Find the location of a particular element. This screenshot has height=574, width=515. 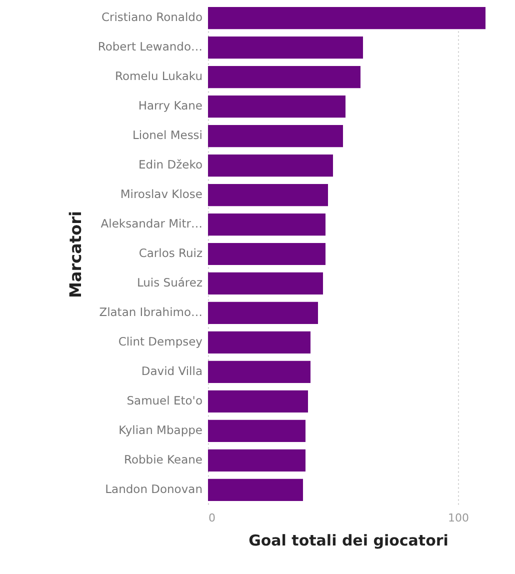

y-tick-label: Luis Suárez is located at coordinates (169, 283).